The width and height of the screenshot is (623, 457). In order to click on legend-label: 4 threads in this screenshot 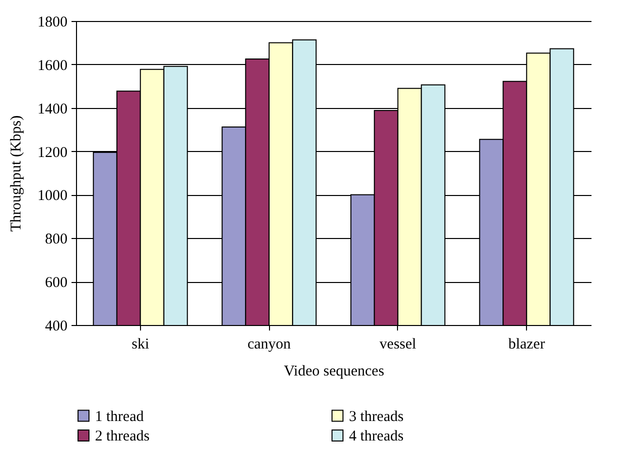, I will do `click(376, 436)`.